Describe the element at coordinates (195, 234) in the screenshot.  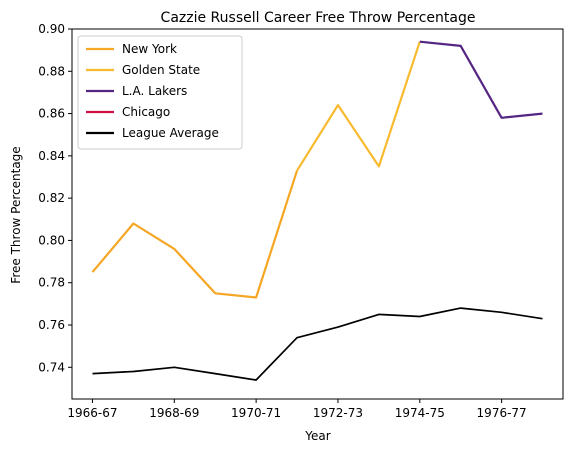
I see `series-line-new-york` at that location.